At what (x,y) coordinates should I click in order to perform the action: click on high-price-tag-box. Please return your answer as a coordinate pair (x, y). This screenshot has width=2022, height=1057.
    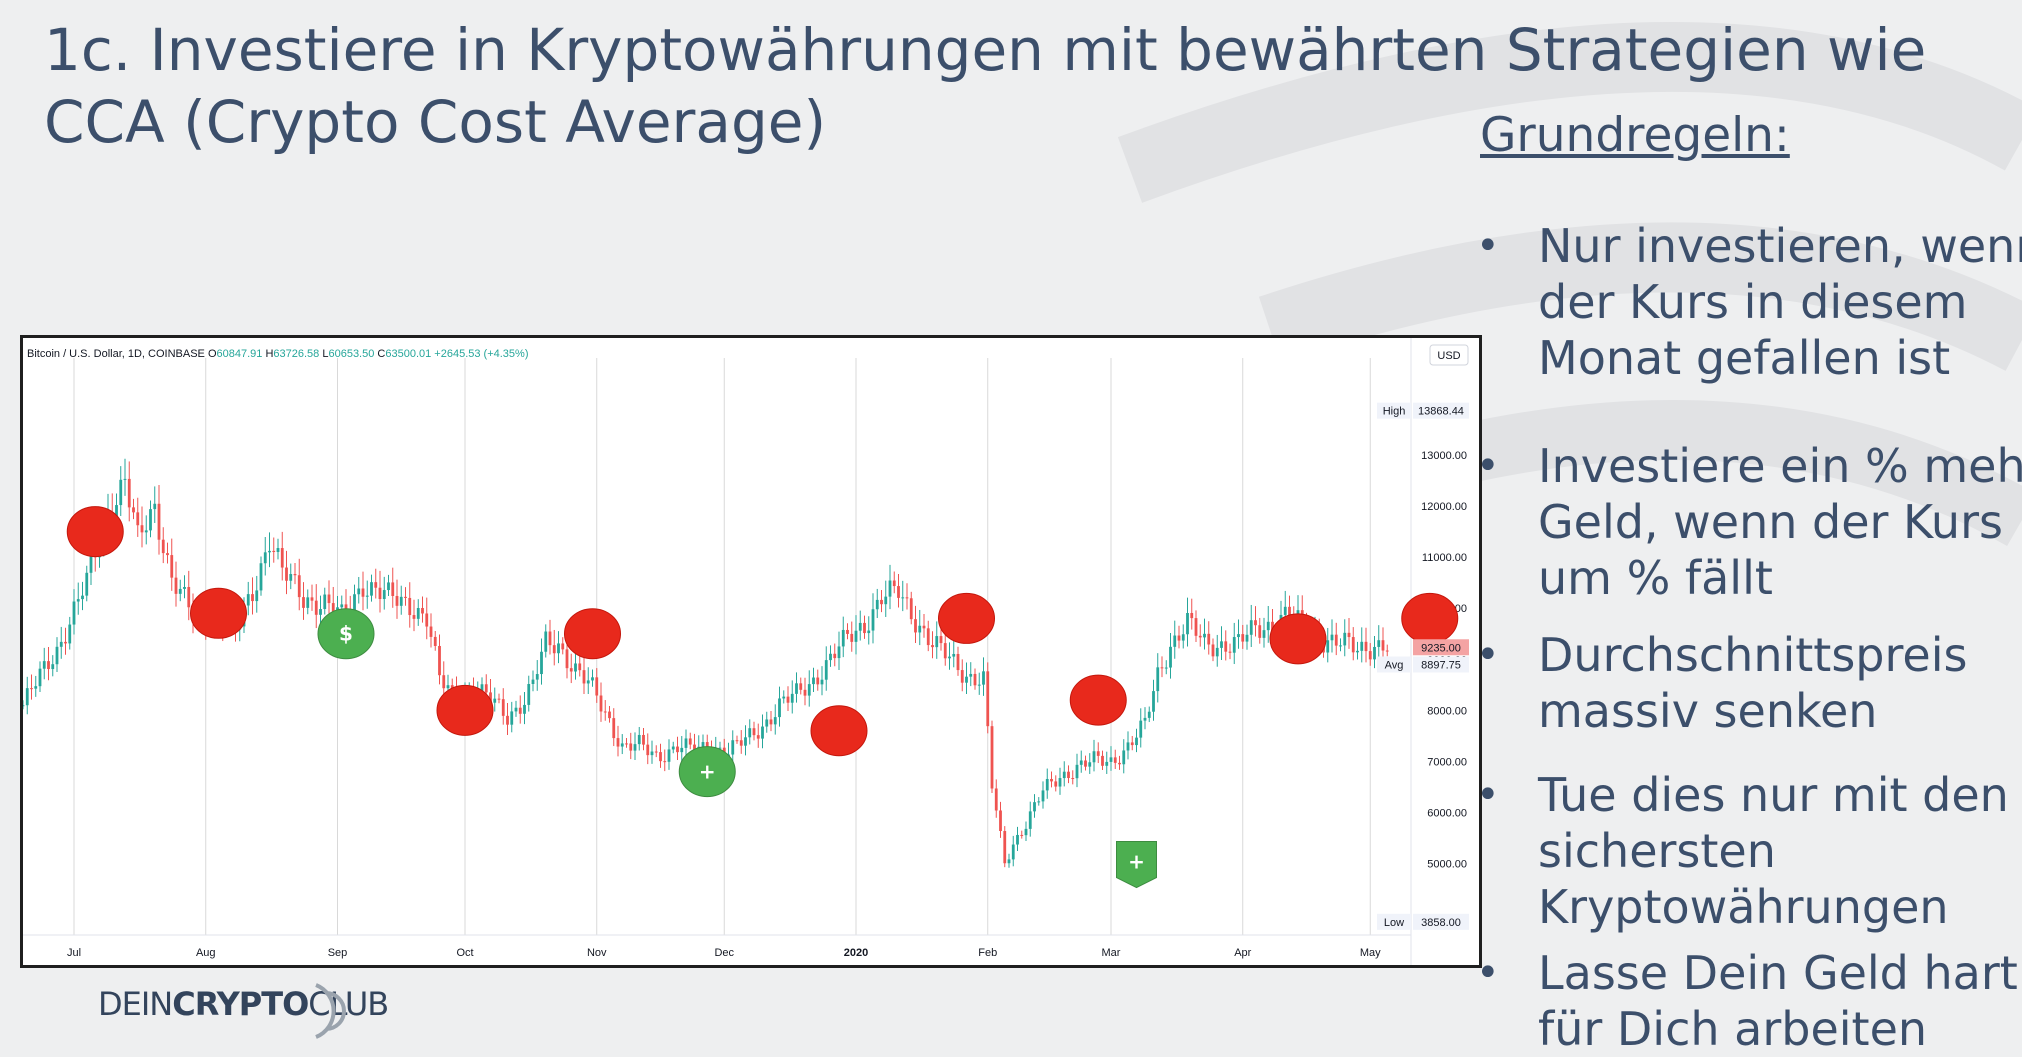
    Looking at the image, I should click on (1394, 410).